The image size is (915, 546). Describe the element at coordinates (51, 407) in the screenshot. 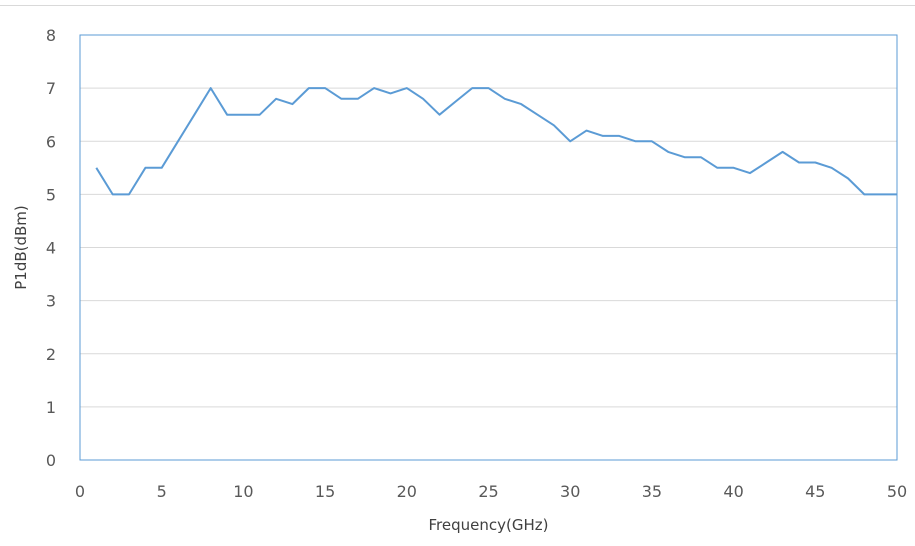

I see `y-tick-label: 1` at that location.